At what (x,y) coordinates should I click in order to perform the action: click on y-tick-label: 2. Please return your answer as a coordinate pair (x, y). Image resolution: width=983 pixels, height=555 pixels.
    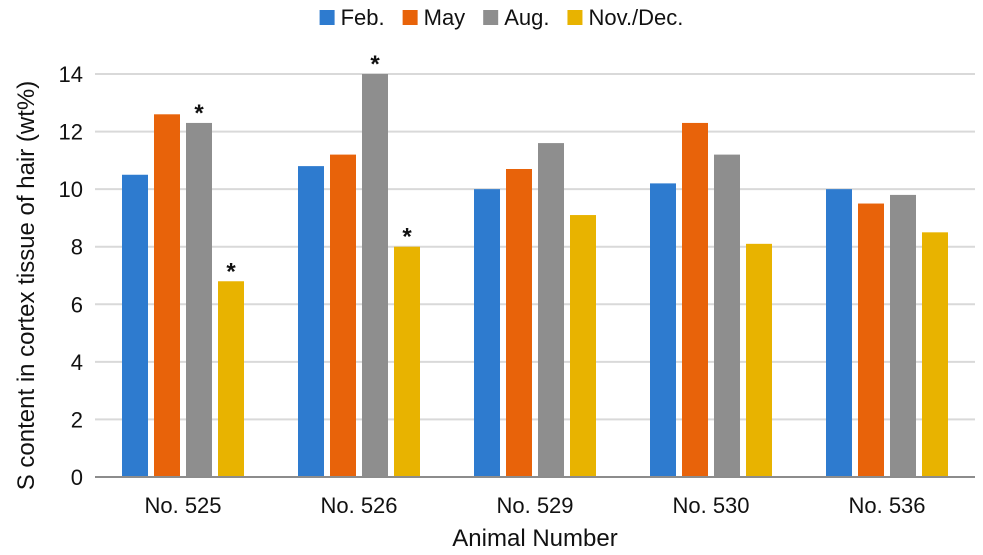
    Looking at the image, I should click on (77, 419).